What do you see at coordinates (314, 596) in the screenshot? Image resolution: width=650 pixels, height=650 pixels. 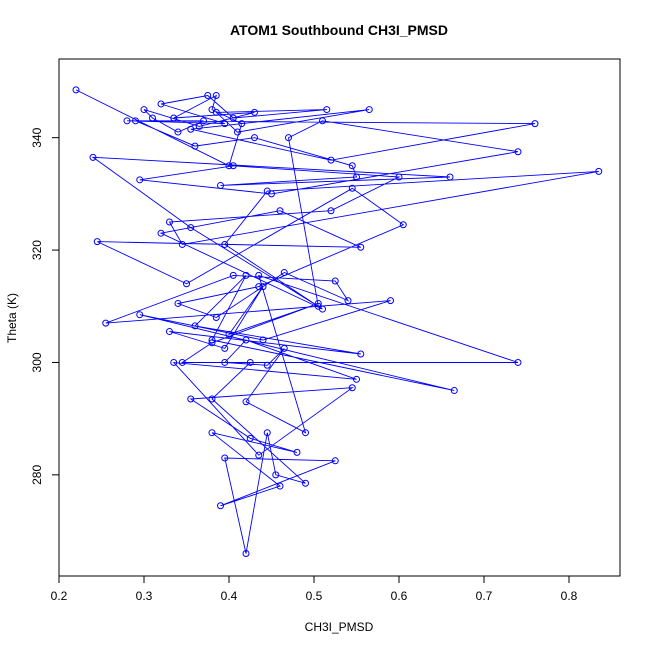 I see `x-tick-label: 0.5` at bounding box center [314, 596].